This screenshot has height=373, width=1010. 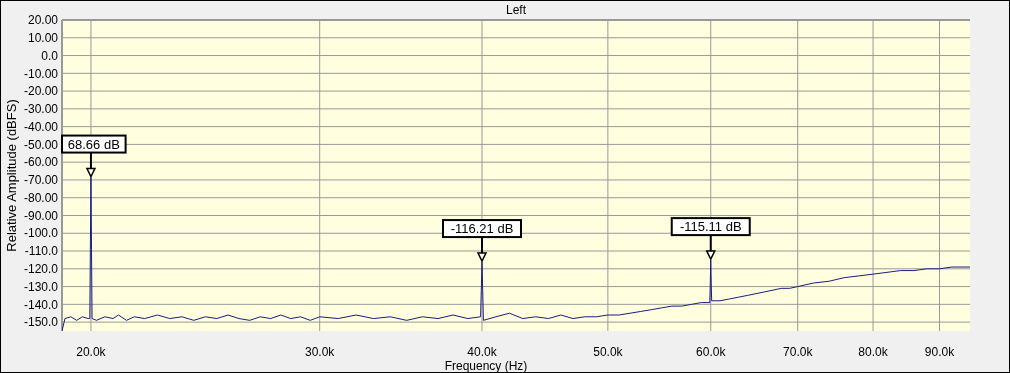 I want to click on y-tick-label: 0.0, so click(x=50, y=55).